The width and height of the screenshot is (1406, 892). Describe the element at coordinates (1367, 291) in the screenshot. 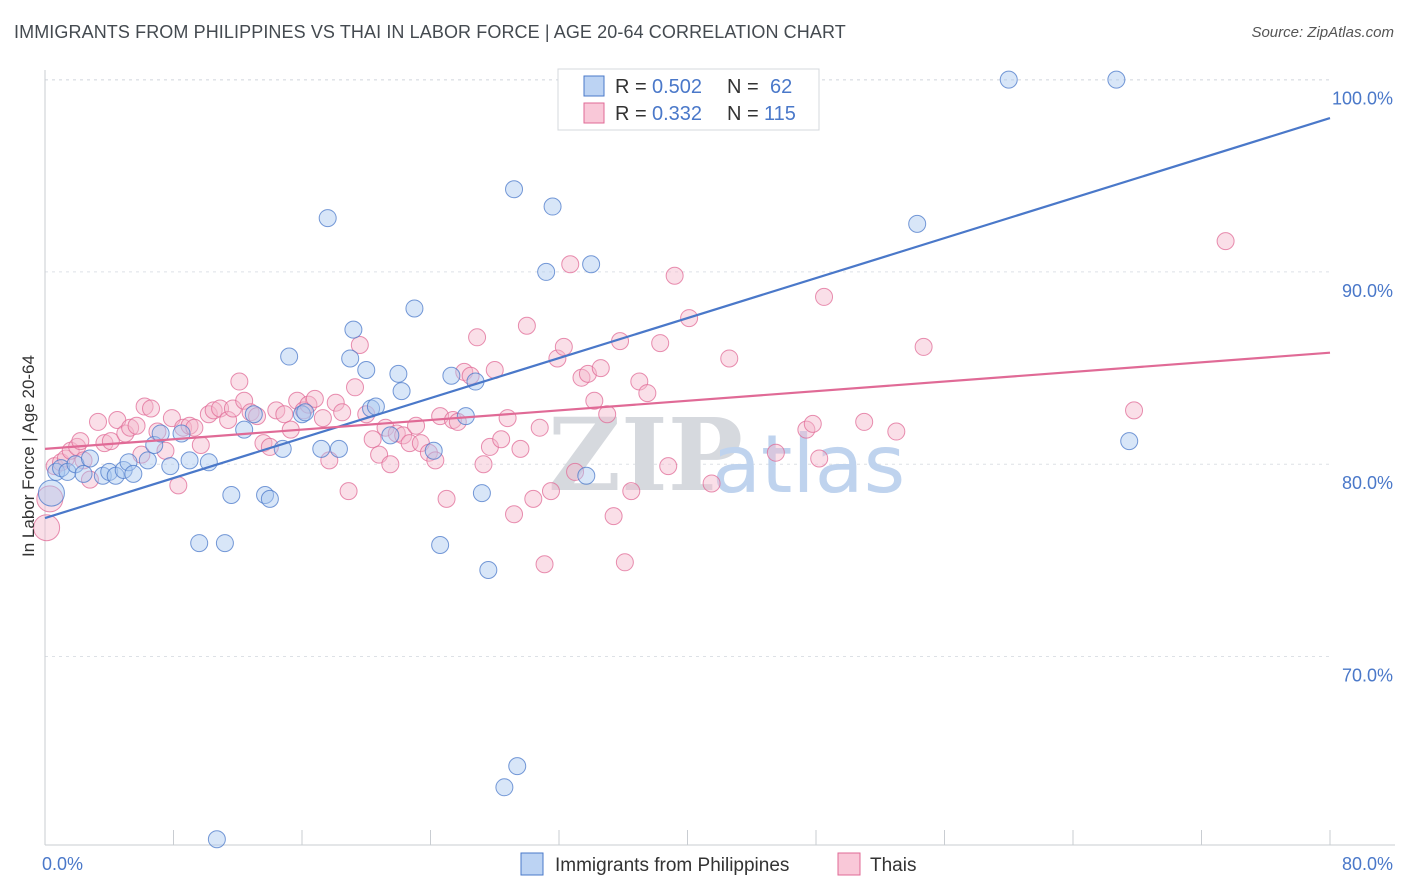

I see `y-tick-label: 90.0%` at that location.